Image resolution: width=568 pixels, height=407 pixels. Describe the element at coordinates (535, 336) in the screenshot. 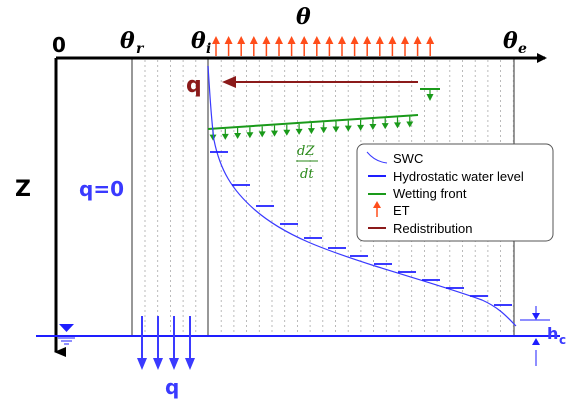

I see `hc-indicator` at that location.